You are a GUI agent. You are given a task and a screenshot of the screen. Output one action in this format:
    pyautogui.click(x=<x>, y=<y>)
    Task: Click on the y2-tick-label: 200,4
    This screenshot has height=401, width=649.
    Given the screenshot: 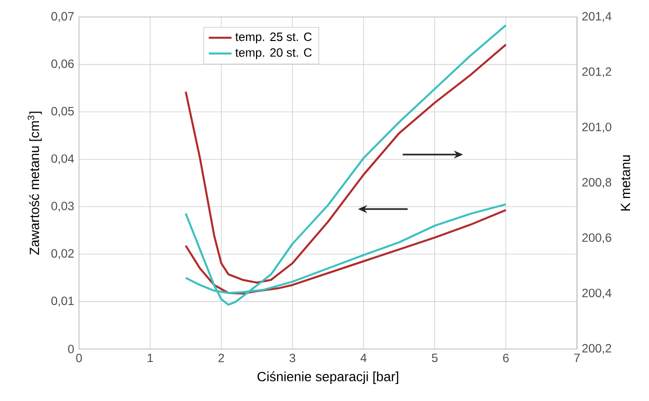 What is the action you would take?
    pyautogui.click(x=597, y=293)
    